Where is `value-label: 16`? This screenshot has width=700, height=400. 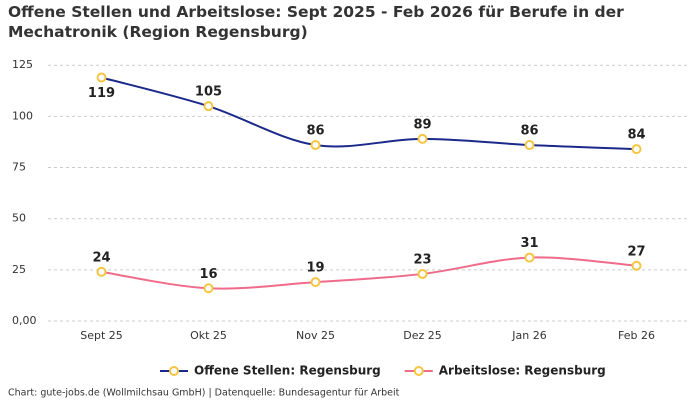 value-label: 16 is located at coordinates (208, 274).